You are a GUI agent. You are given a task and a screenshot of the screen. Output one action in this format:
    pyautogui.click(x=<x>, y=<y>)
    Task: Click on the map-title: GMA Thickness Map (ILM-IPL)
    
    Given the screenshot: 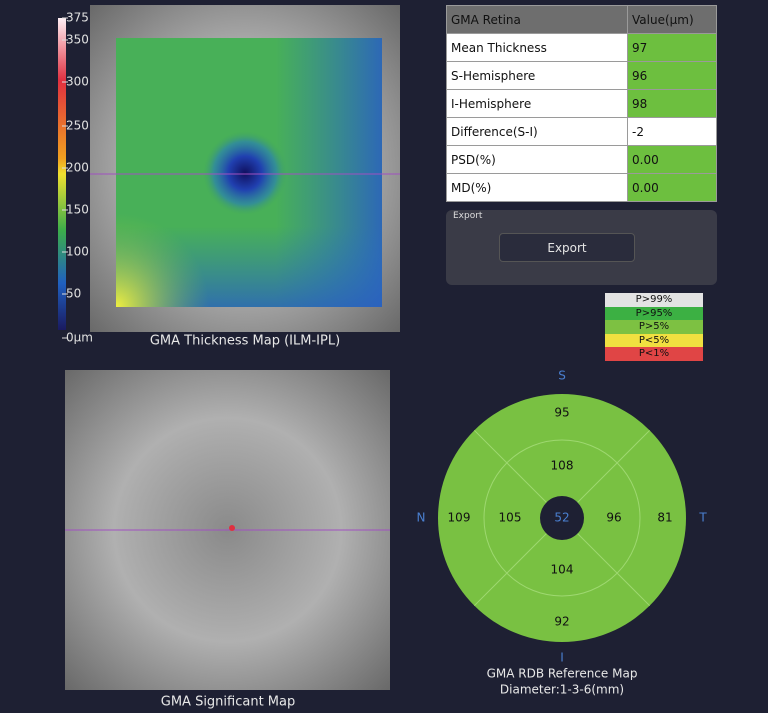 What is the action you would take?
    pyautogui.click(x=245, y=341)
    